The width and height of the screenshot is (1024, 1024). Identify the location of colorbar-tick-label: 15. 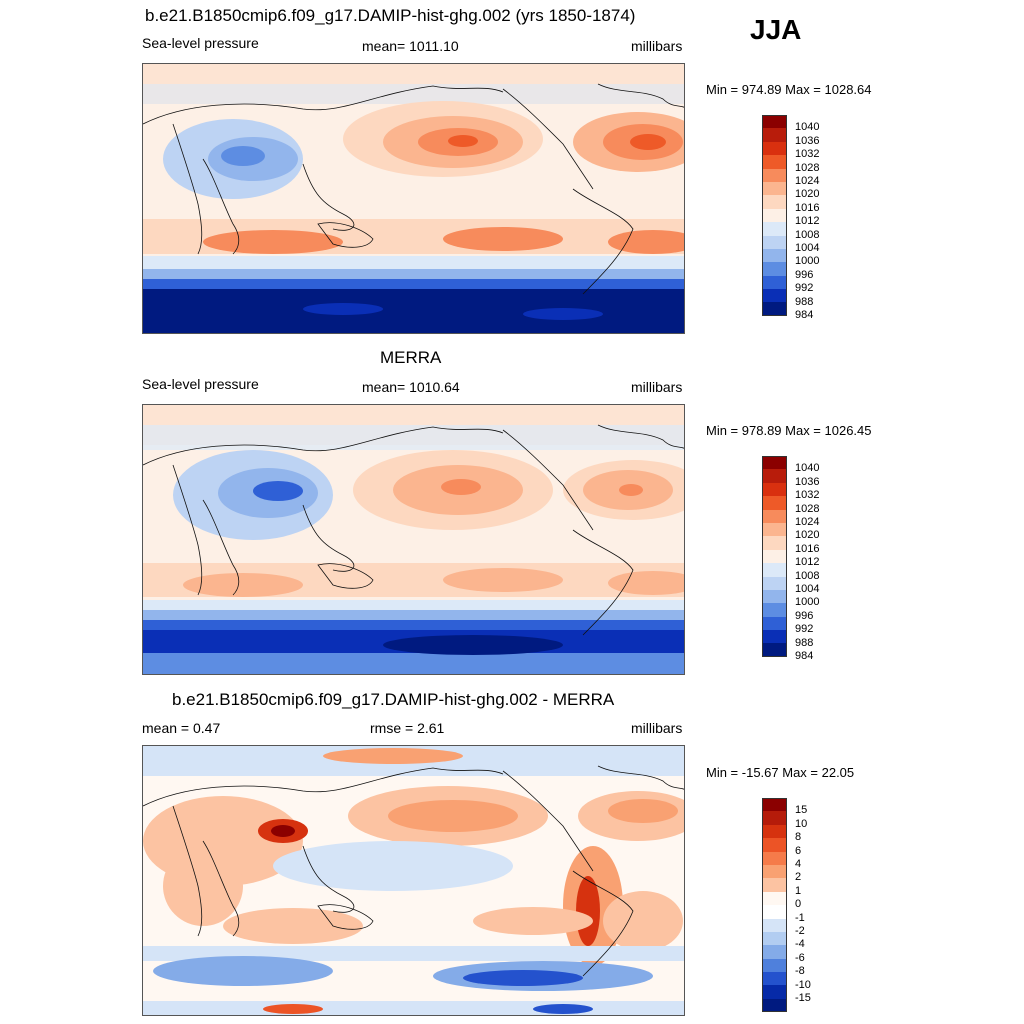
(801, 810).